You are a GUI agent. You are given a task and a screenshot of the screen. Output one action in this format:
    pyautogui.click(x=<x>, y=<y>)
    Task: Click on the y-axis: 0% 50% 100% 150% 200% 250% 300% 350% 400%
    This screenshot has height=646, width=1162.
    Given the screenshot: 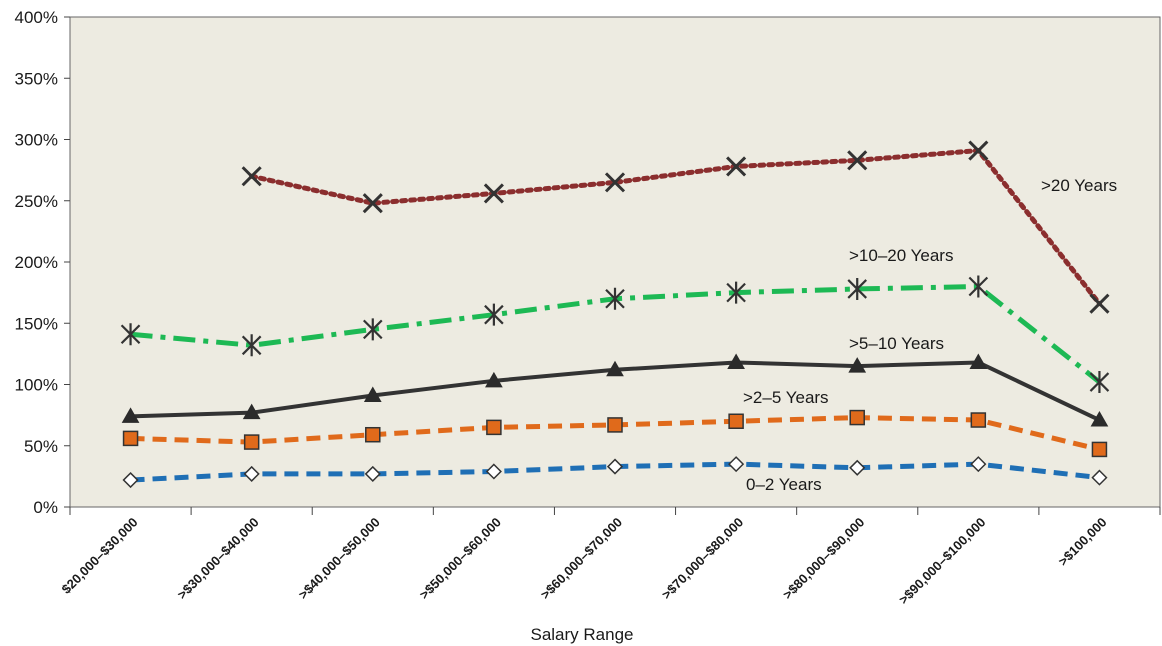 What is the action you would take?
    pyautogui.click(x=42, y=262)
    